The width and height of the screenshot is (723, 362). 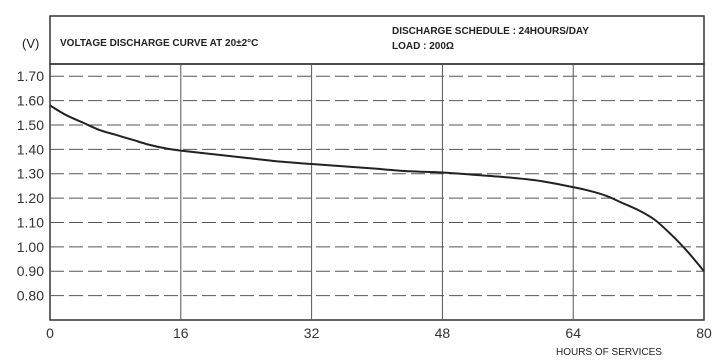 I want to click on x-axis-label: HOURS OF SERVICES, so click(x=609, y=352).